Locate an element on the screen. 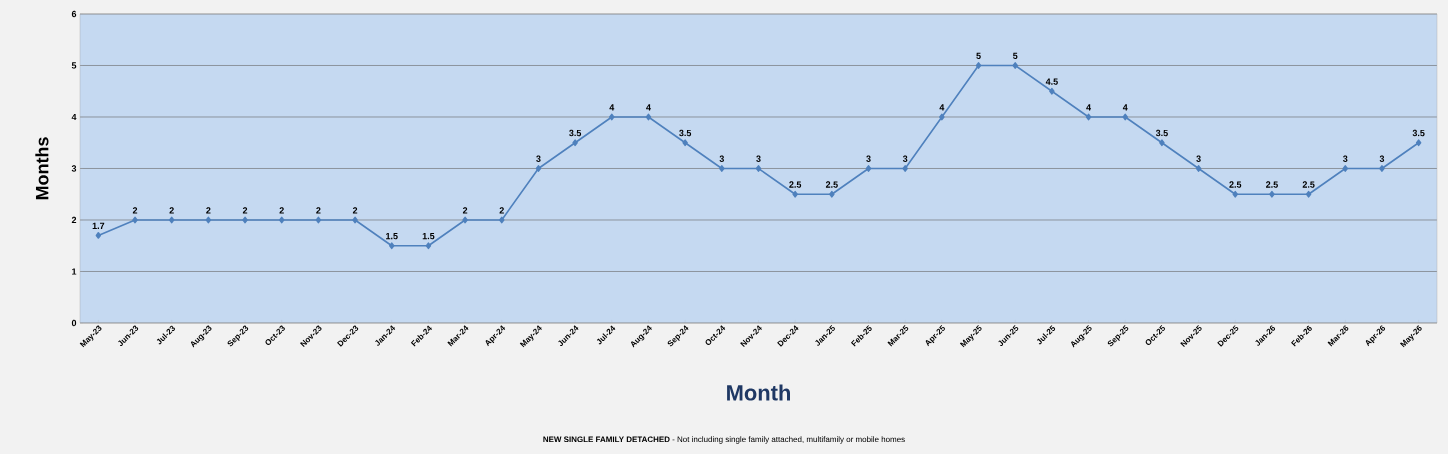  x-axis-title: Month is located at coordinates (758, 392).